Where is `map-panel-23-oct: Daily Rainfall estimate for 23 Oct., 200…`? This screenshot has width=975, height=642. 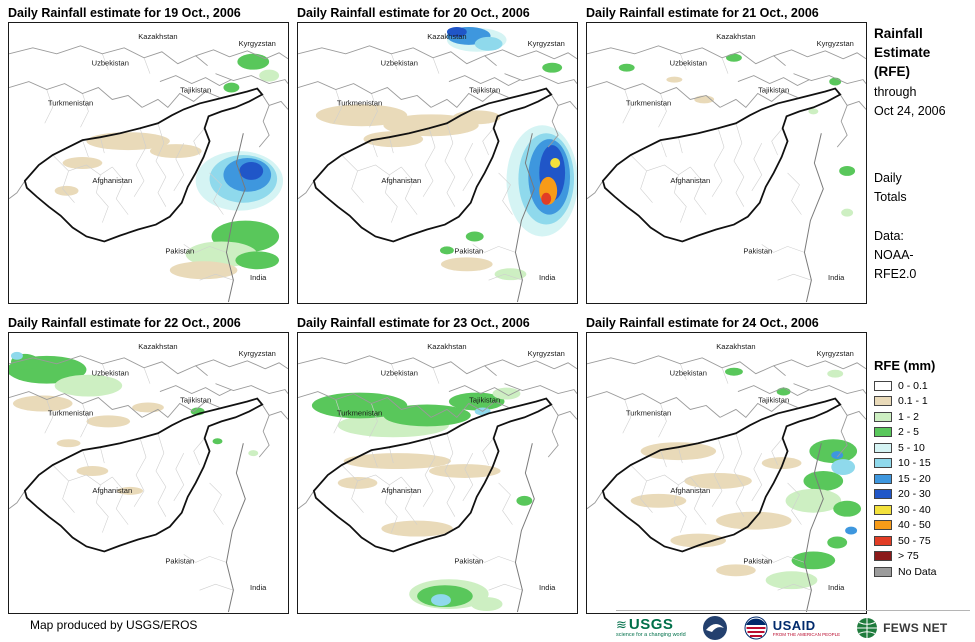
map-panel-23-oct: Daily Rainfall estimate for 23 Oct., 200… is located at coordinates (437, 464).